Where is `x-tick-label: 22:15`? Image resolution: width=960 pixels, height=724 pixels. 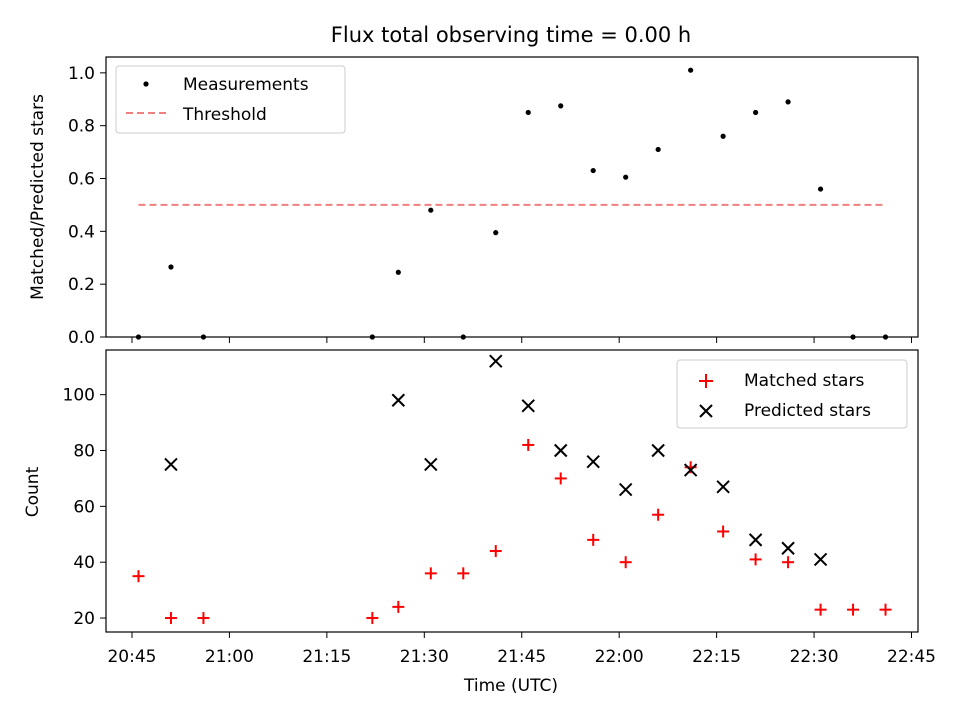
x-tick-label: 22:15 is located at coordinates (716, 657).